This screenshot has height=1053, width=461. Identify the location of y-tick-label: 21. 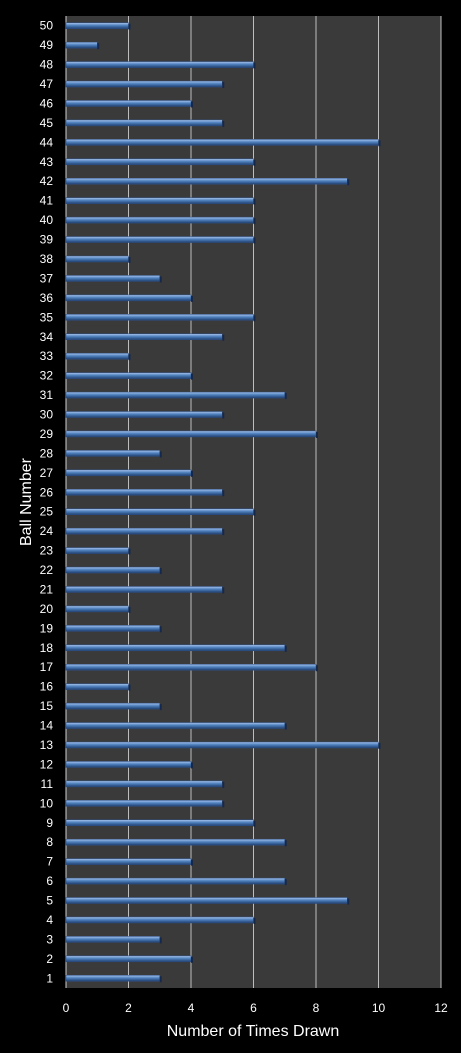
(47, 589).